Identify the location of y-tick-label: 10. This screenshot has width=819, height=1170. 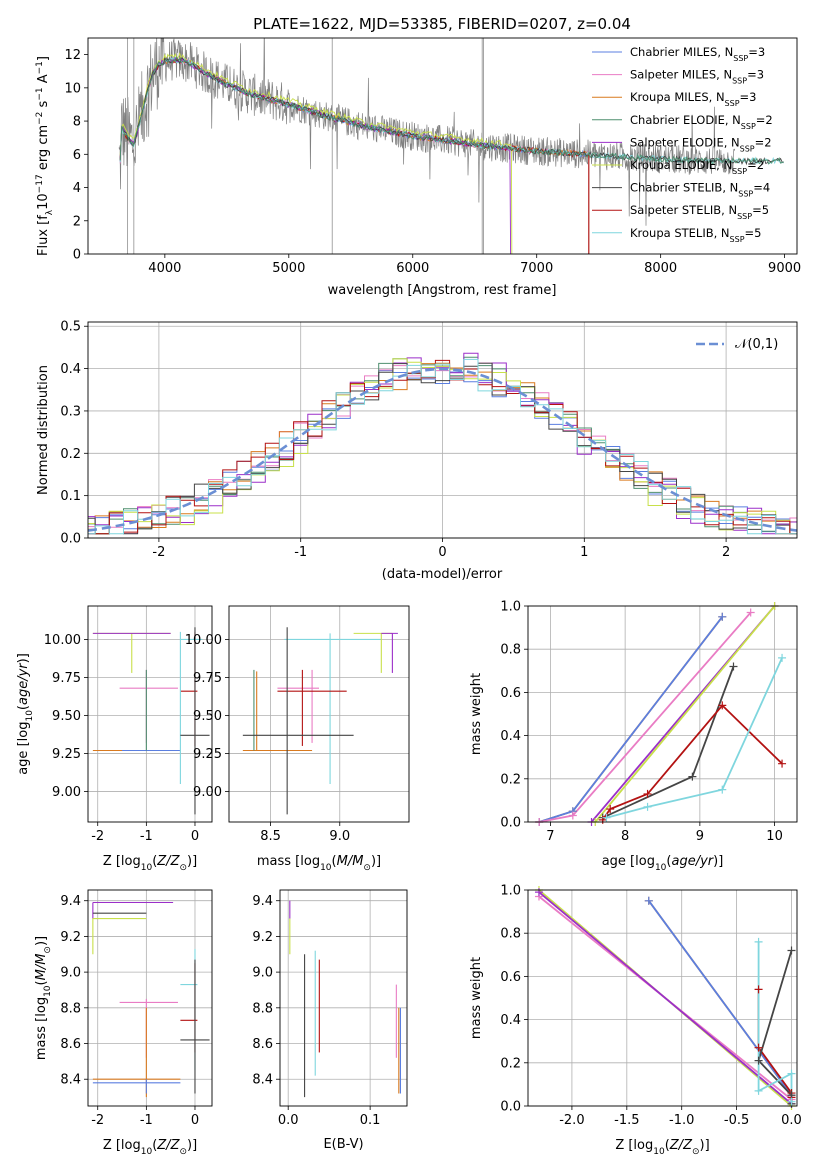
(72, 88).